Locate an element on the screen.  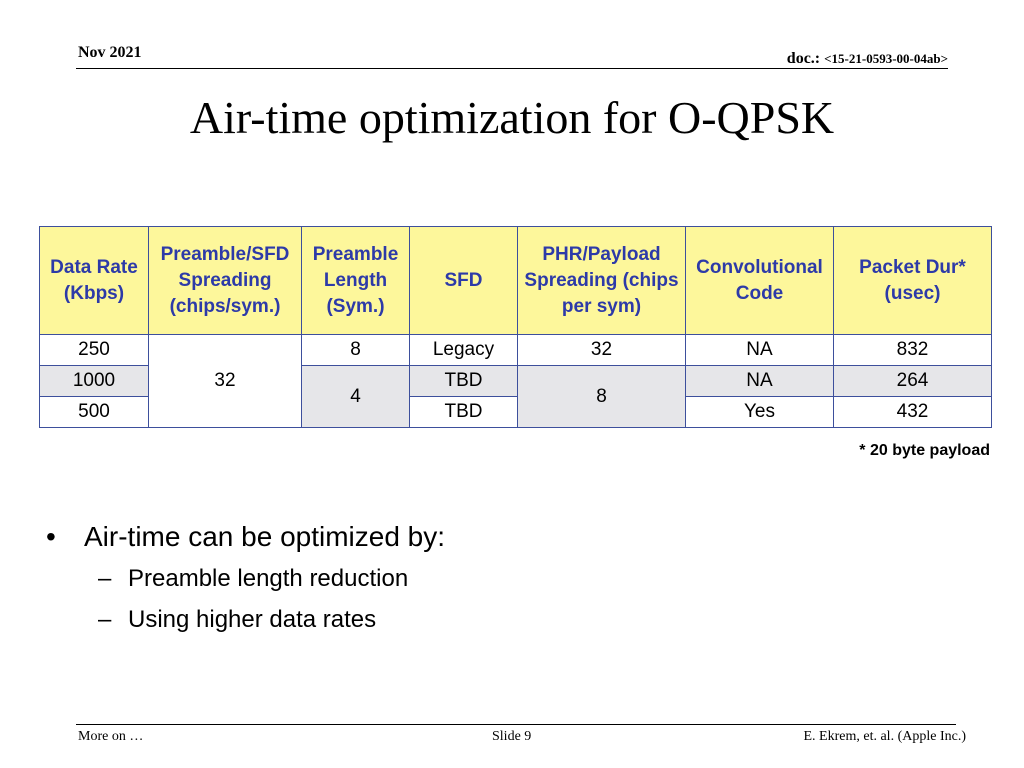
sub-bullet-text: Using higher data rates is located at coordinates (252, 619).